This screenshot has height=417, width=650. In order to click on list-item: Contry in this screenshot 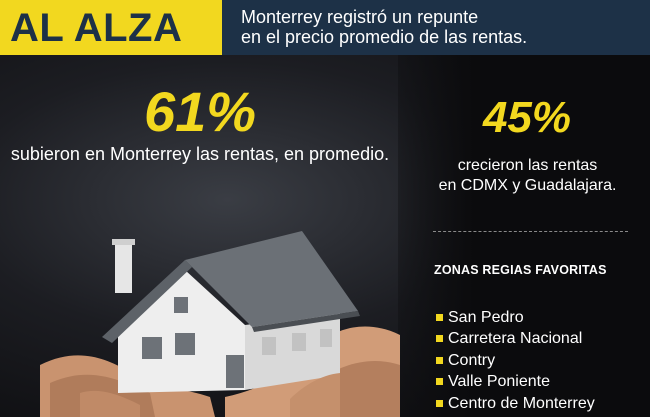, I will do `click(515, 361)`.